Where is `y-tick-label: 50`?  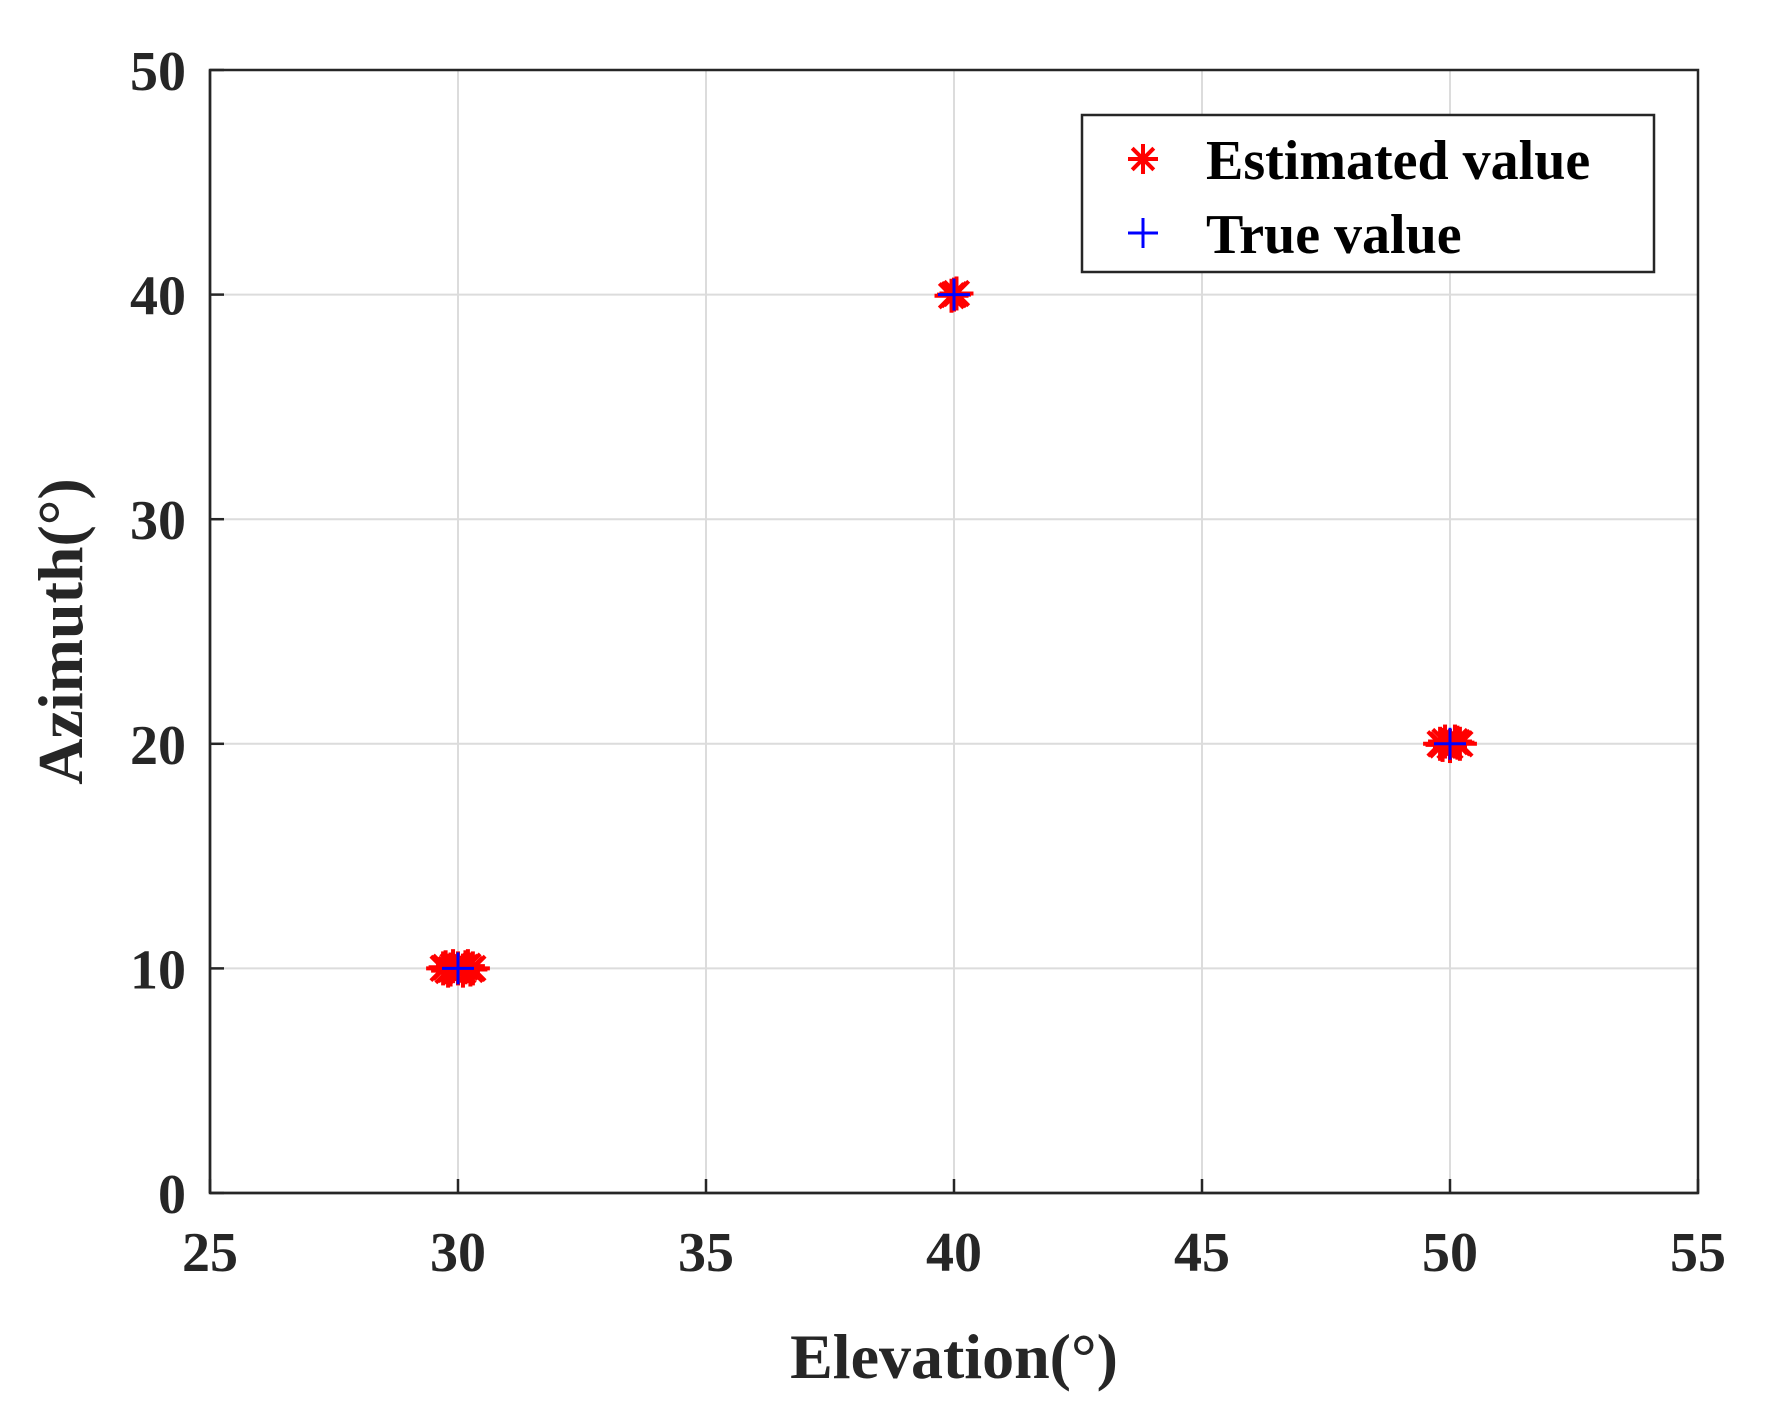
y-tick-label: 50 is located at coordinates (158, 72).